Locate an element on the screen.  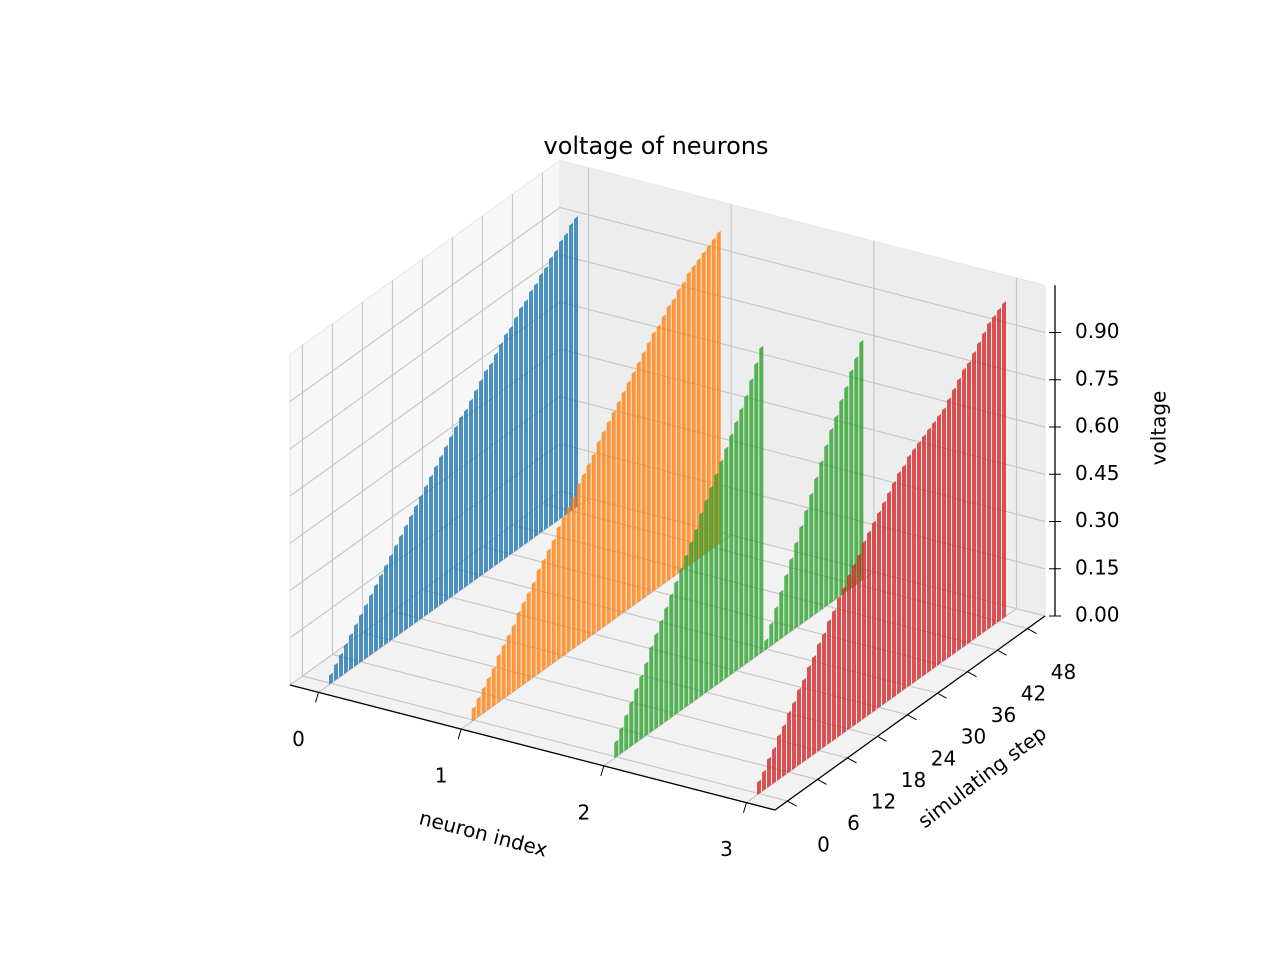
y-tick-label: 24 is located at coordinates (943, 758).